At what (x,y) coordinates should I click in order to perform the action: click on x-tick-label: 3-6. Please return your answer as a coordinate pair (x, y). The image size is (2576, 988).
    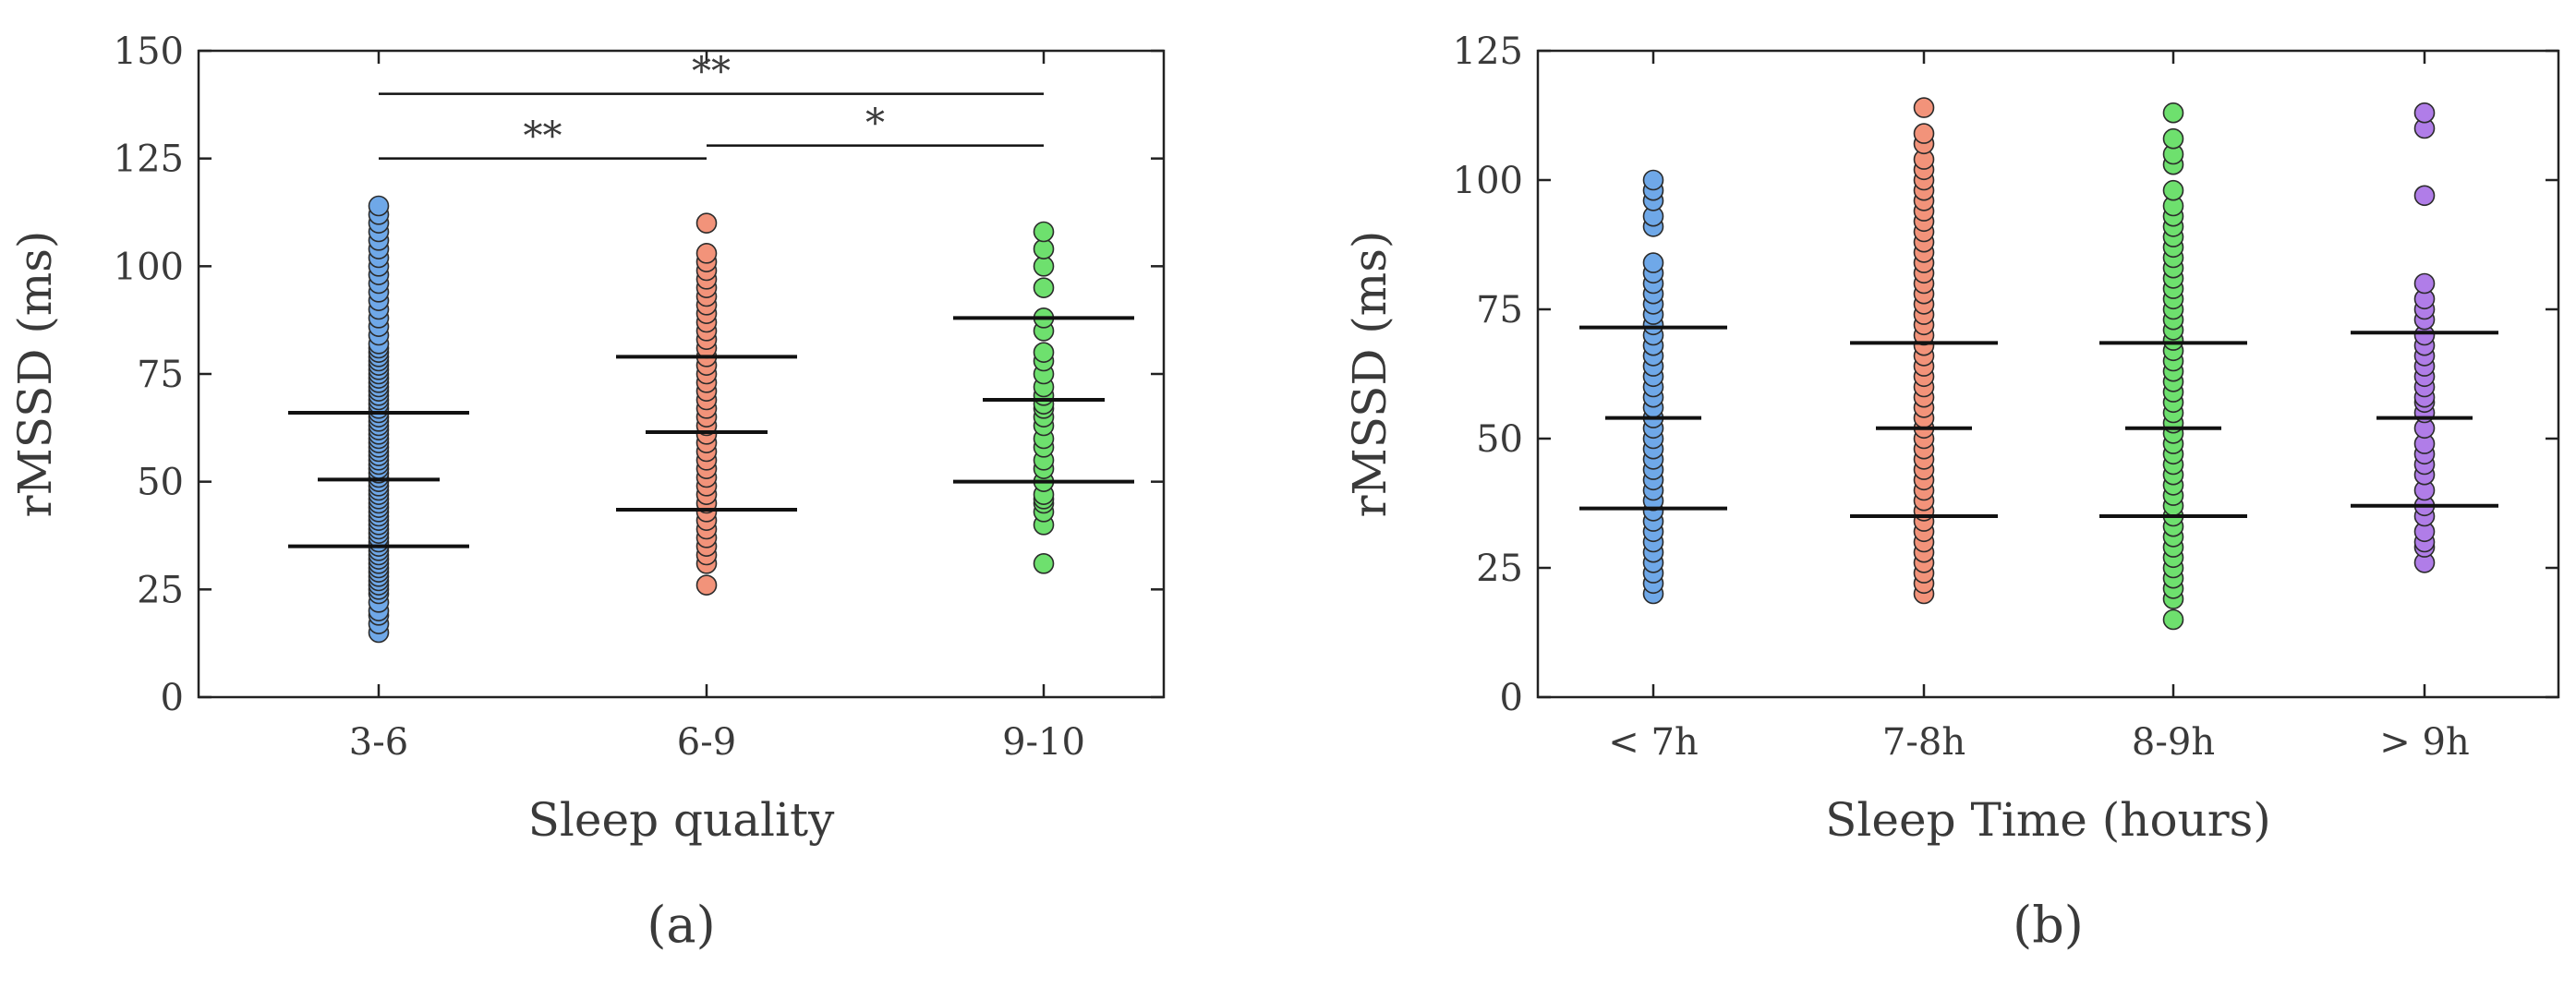
    Looking at the image, I should click on (378, 742).